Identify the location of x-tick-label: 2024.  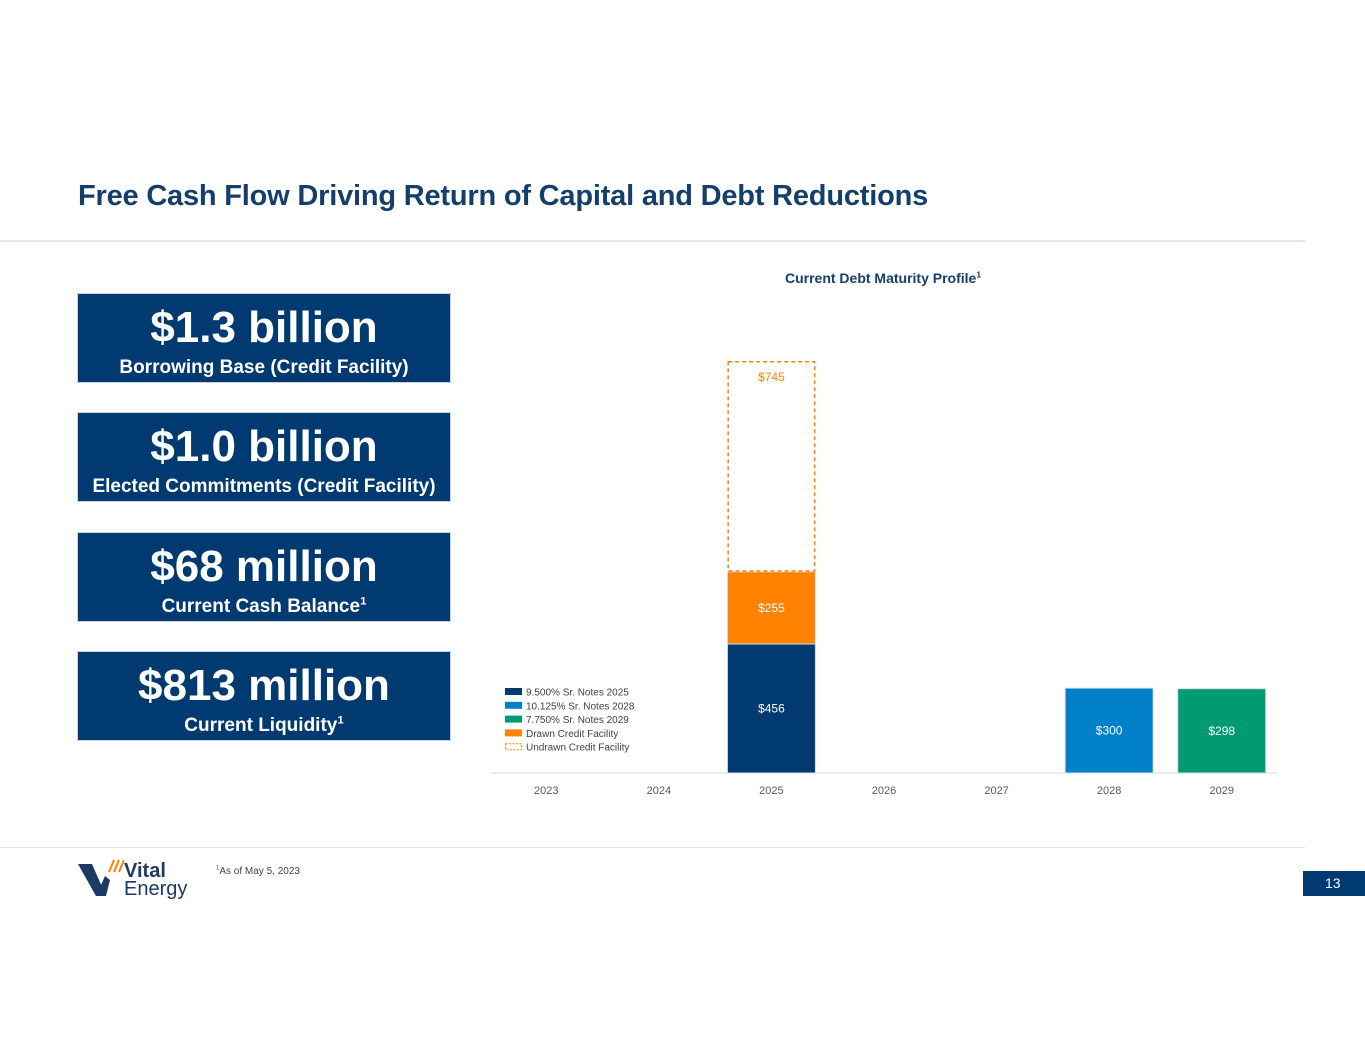
(659, 791).